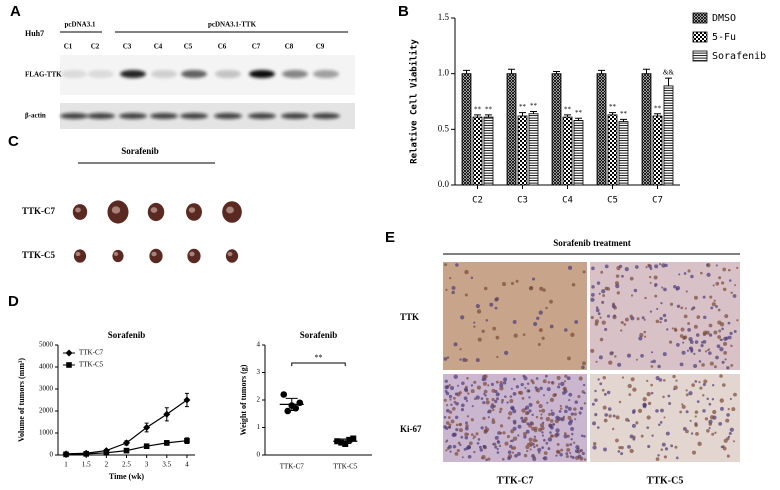 The image size is (780, 490). What do you see at coordinates (612, 113) in the screenshot?
I see `error-bar` at bounding box center [612, 113].